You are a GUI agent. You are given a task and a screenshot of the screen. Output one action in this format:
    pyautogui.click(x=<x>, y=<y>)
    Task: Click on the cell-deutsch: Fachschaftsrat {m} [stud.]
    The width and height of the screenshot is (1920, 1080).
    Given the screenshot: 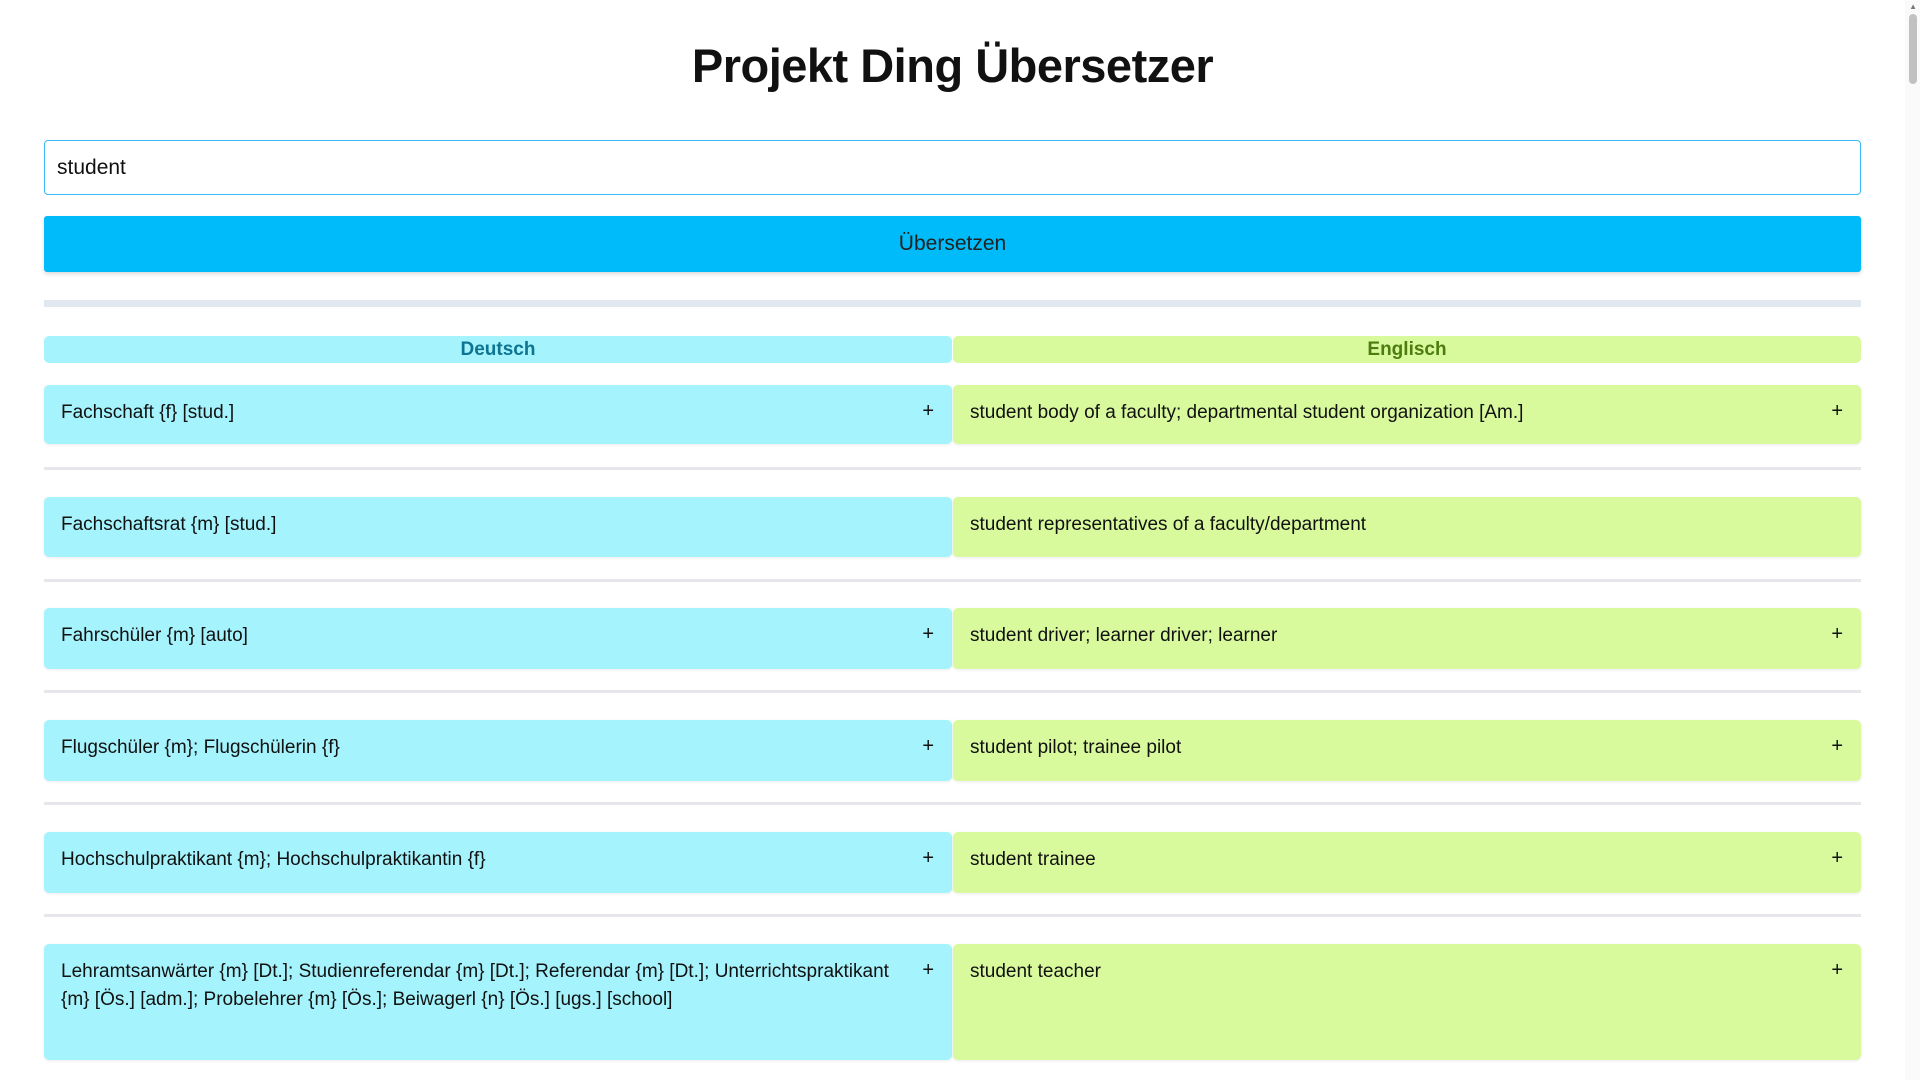 What is the action you would take?
    pyautogui.click(x=498, y=527)
    